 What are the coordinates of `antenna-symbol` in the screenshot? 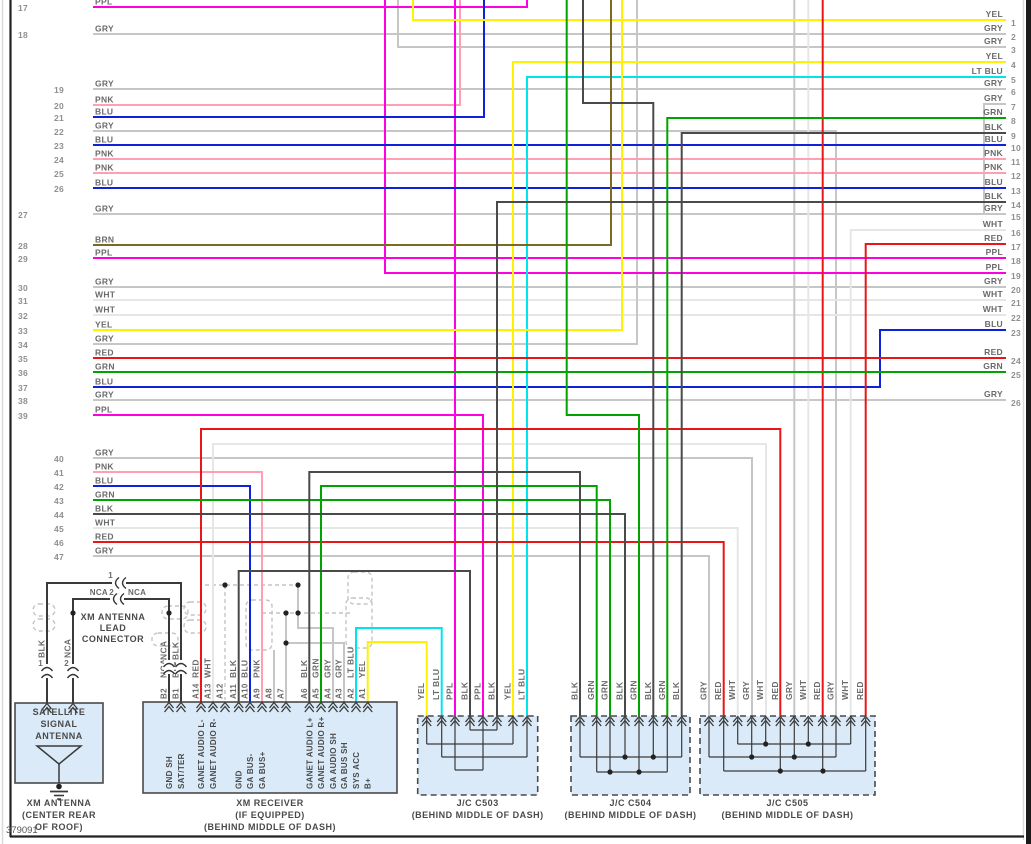 It's located at (59, 755).